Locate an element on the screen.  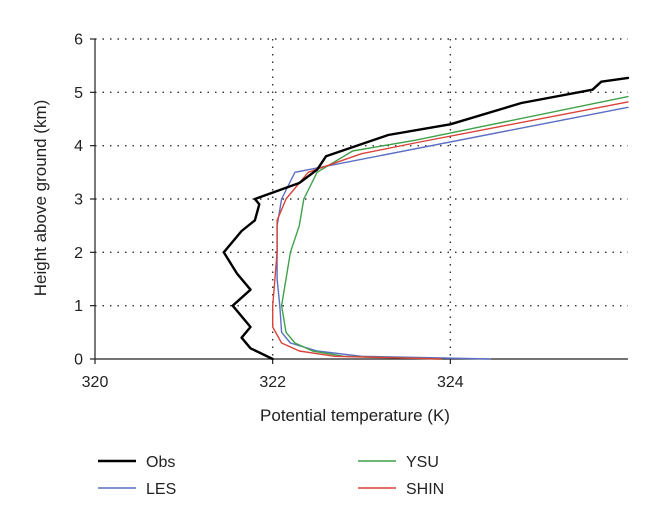
legend-label-shin: SHIN is located at coordinates (425, 489).